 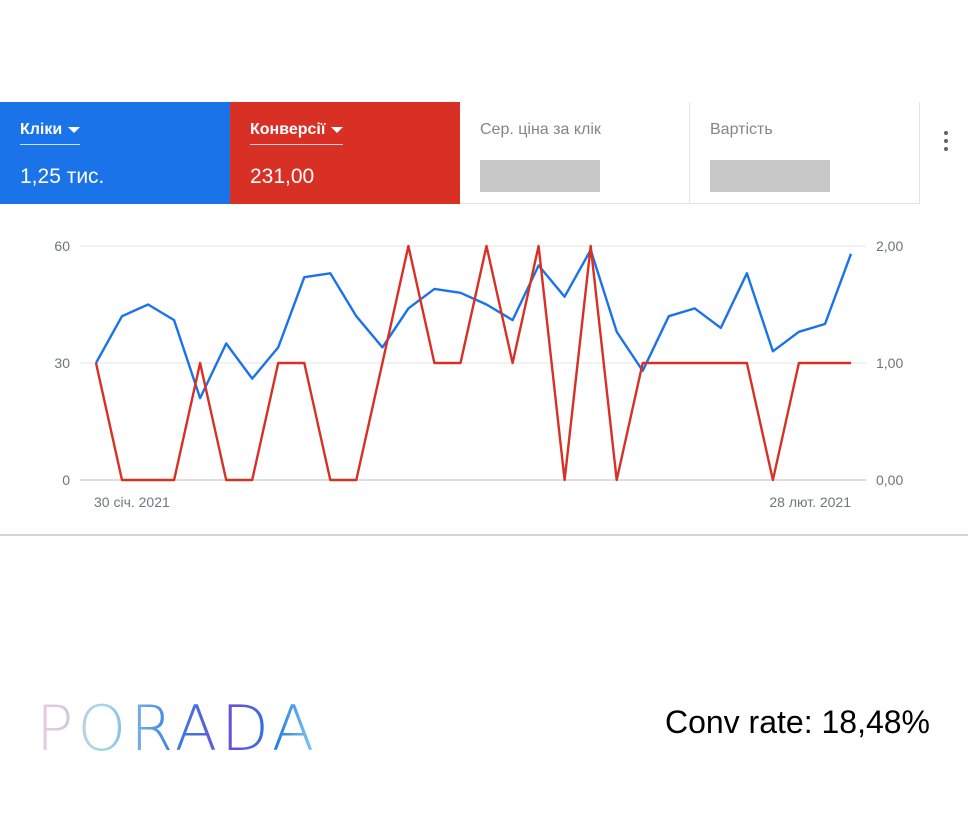 I want to click on left-tick-label: 60, so click(x=62, y=246).